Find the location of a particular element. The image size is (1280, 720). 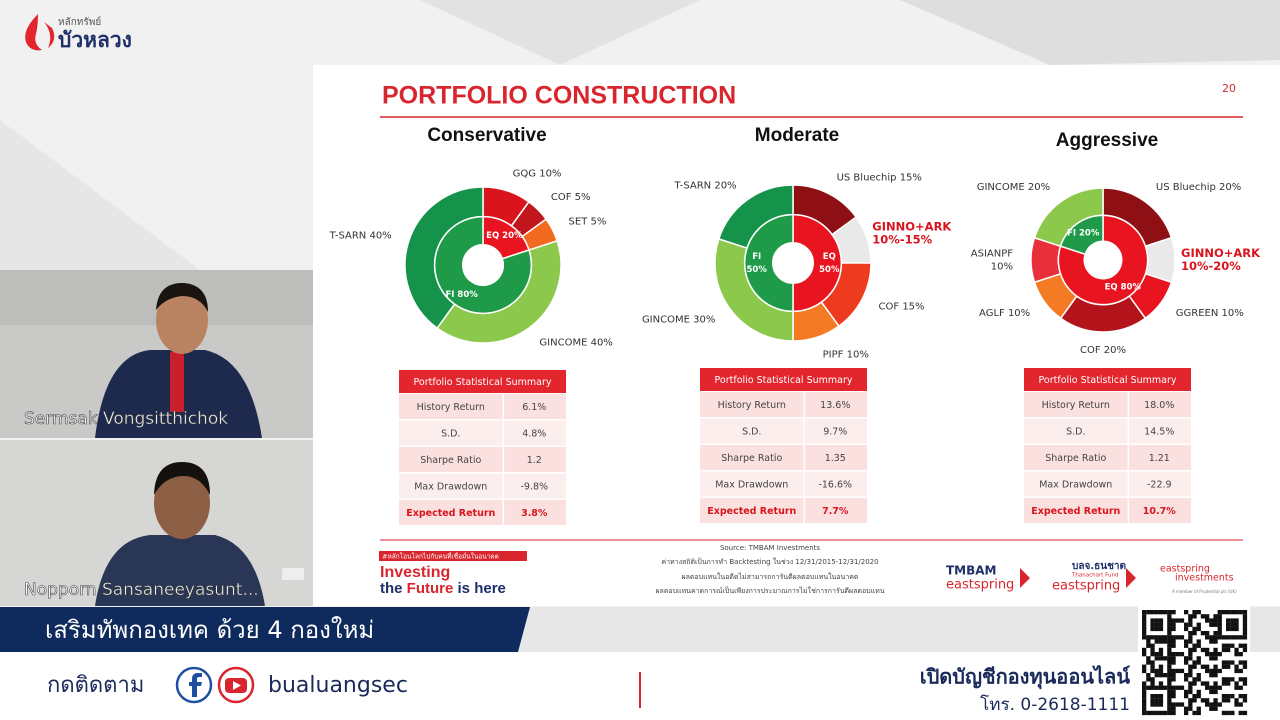

slogan-word: Future is located at coordinates (430, 588).